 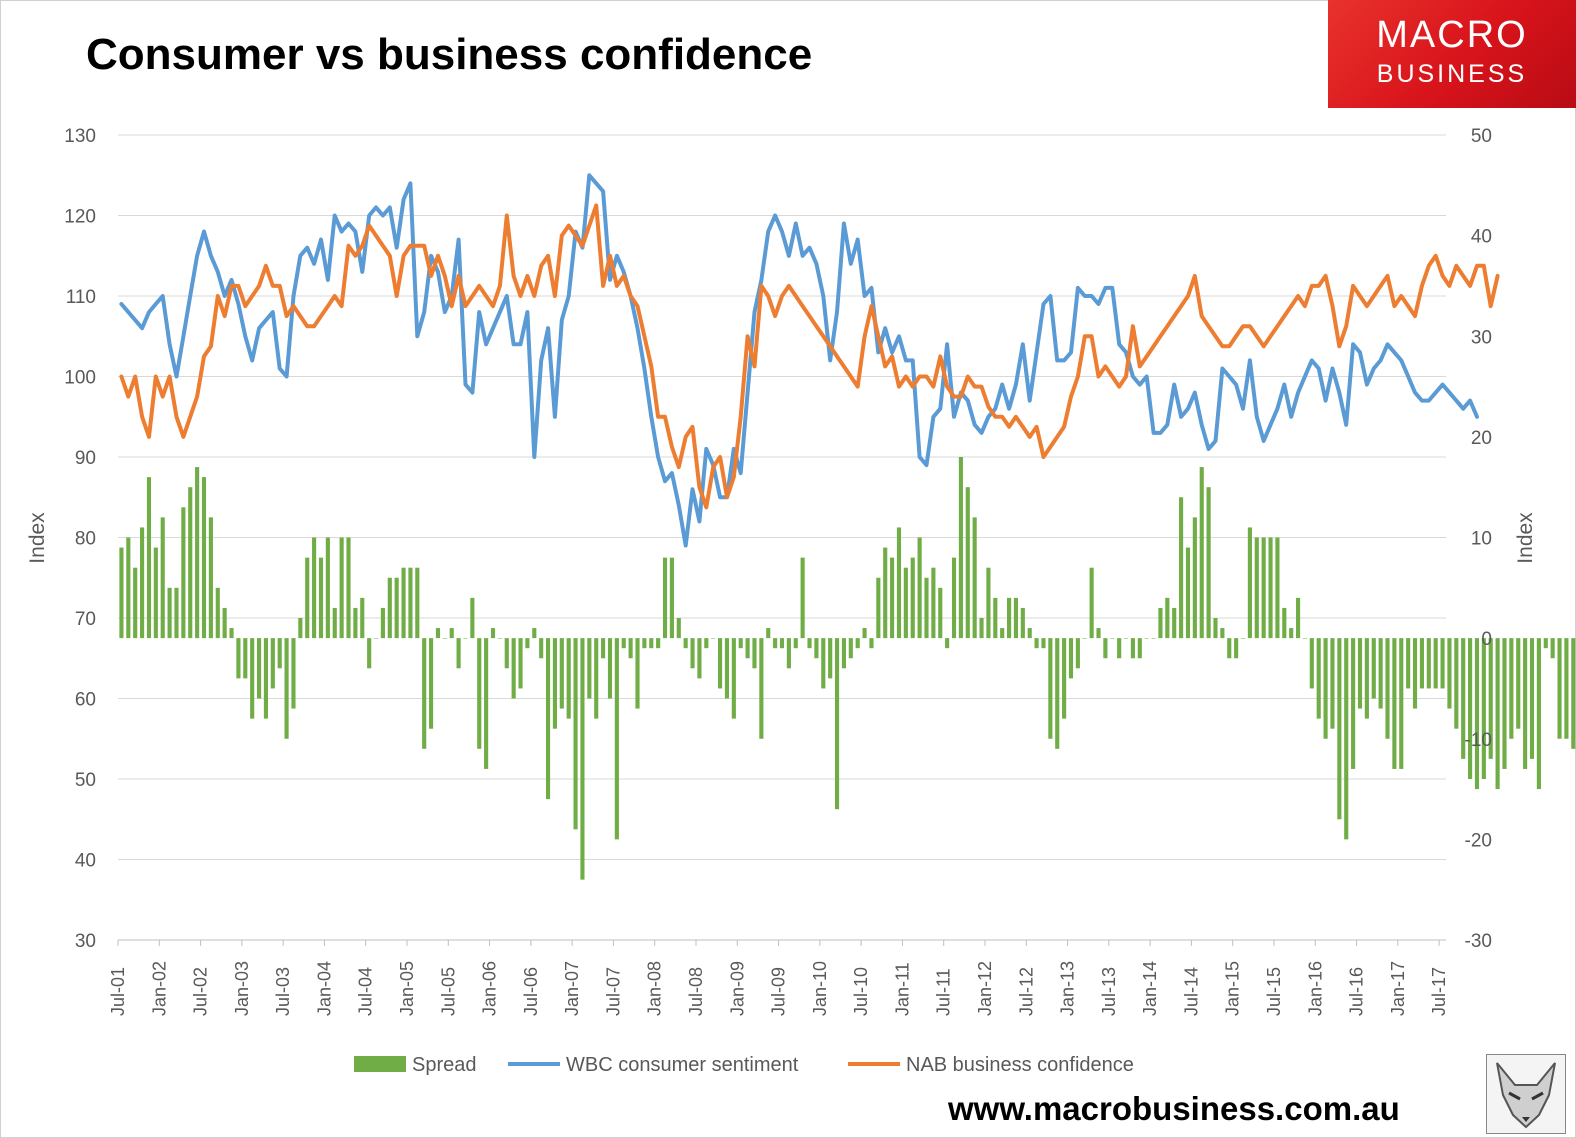 What do you see at coordinates (1191, 991) in the screenshot?
I see `x-tick-label: Jul-14` at bounding box center [1191, 991].